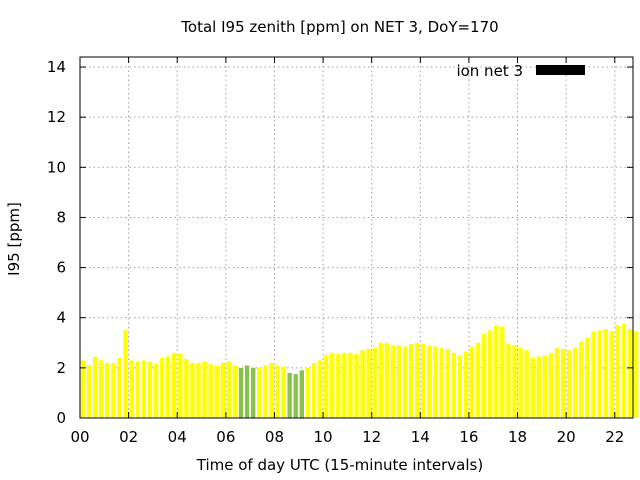 This screenshot has width=640, height=480. Describe the element at coordinates (128, 437) in the screenshot. I see `x-tick-label: 02` at that location.